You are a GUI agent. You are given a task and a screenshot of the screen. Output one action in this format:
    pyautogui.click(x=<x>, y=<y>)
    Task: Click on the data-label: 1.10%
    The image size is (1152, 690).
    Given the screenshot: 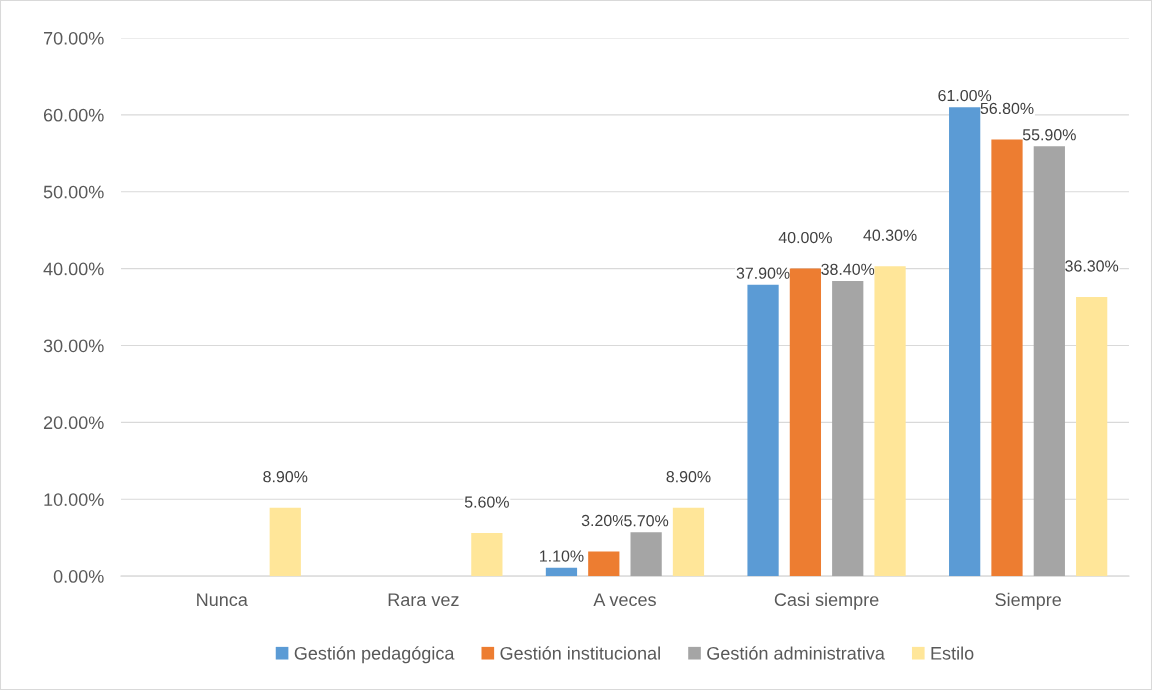 What is the action you would take?
    pyautogui.click(x=562, y=556)
    